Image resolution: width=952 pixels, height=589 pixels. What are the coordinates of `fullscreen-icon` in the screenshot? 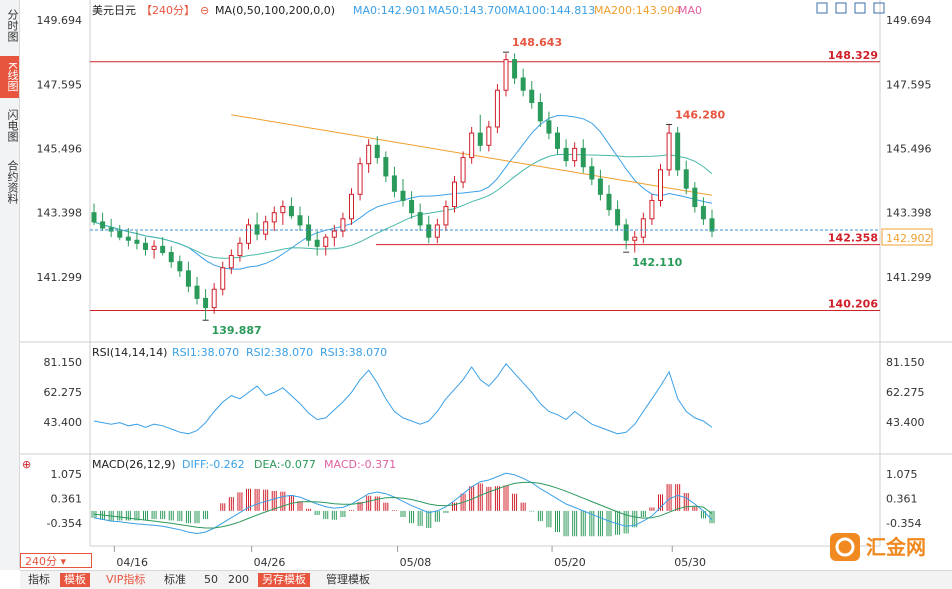 It's located at (879, 8).